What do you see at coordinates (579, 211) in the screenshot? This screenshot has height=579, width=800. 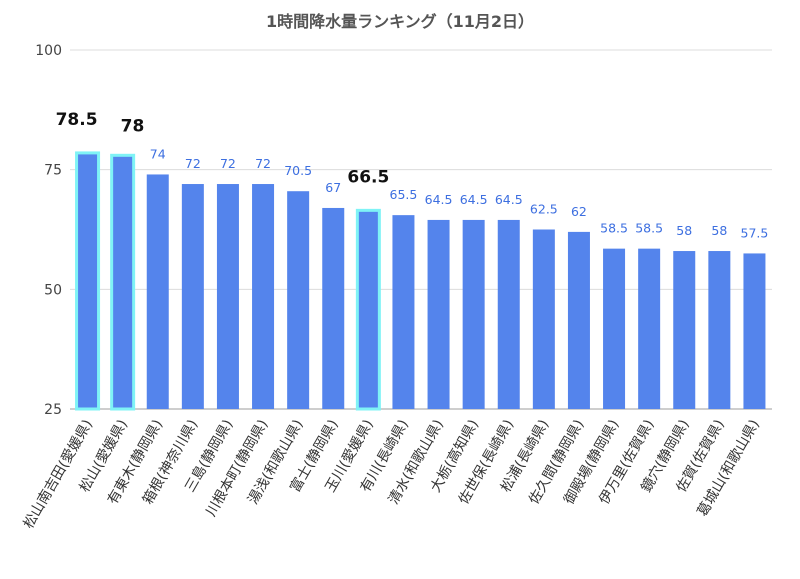 I see `data-label: 62` at bounding box center [579, 211].